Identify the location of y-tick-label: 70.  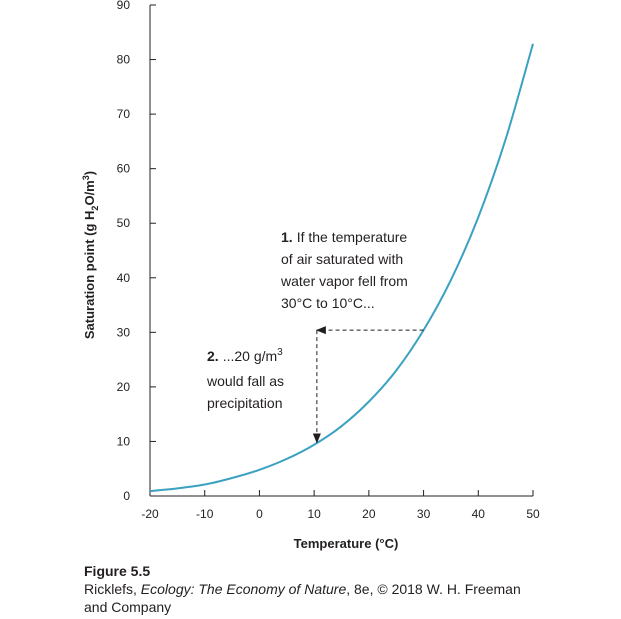
(124, 114).